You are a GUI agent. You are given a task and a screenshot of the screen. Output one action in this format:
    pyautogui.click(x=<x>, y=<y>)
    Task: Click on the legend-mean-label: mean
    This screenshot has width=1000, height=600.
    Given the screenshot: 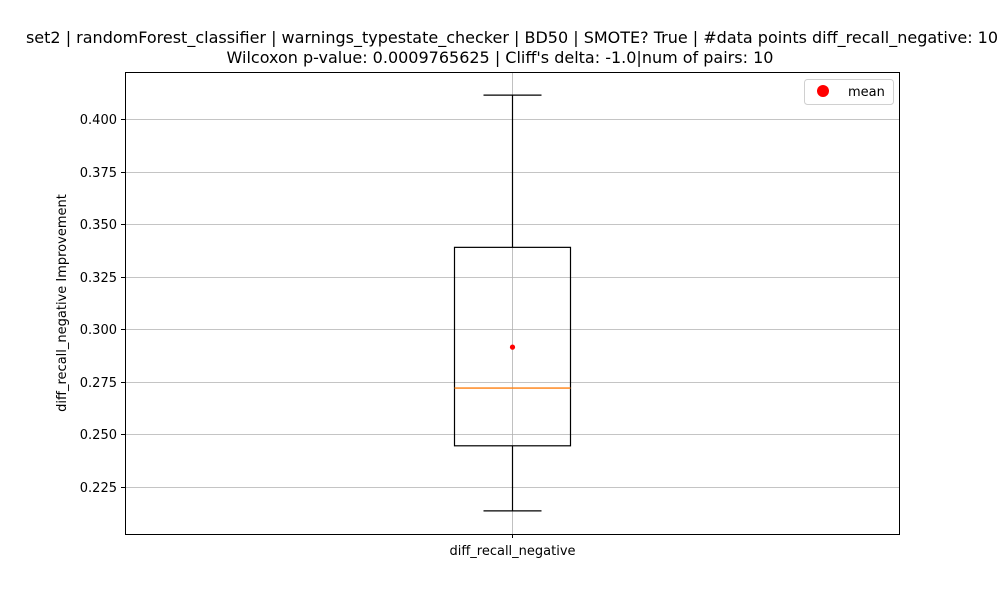 What is the action you would take?
    pyautogui.click(x=866, y=92)
    